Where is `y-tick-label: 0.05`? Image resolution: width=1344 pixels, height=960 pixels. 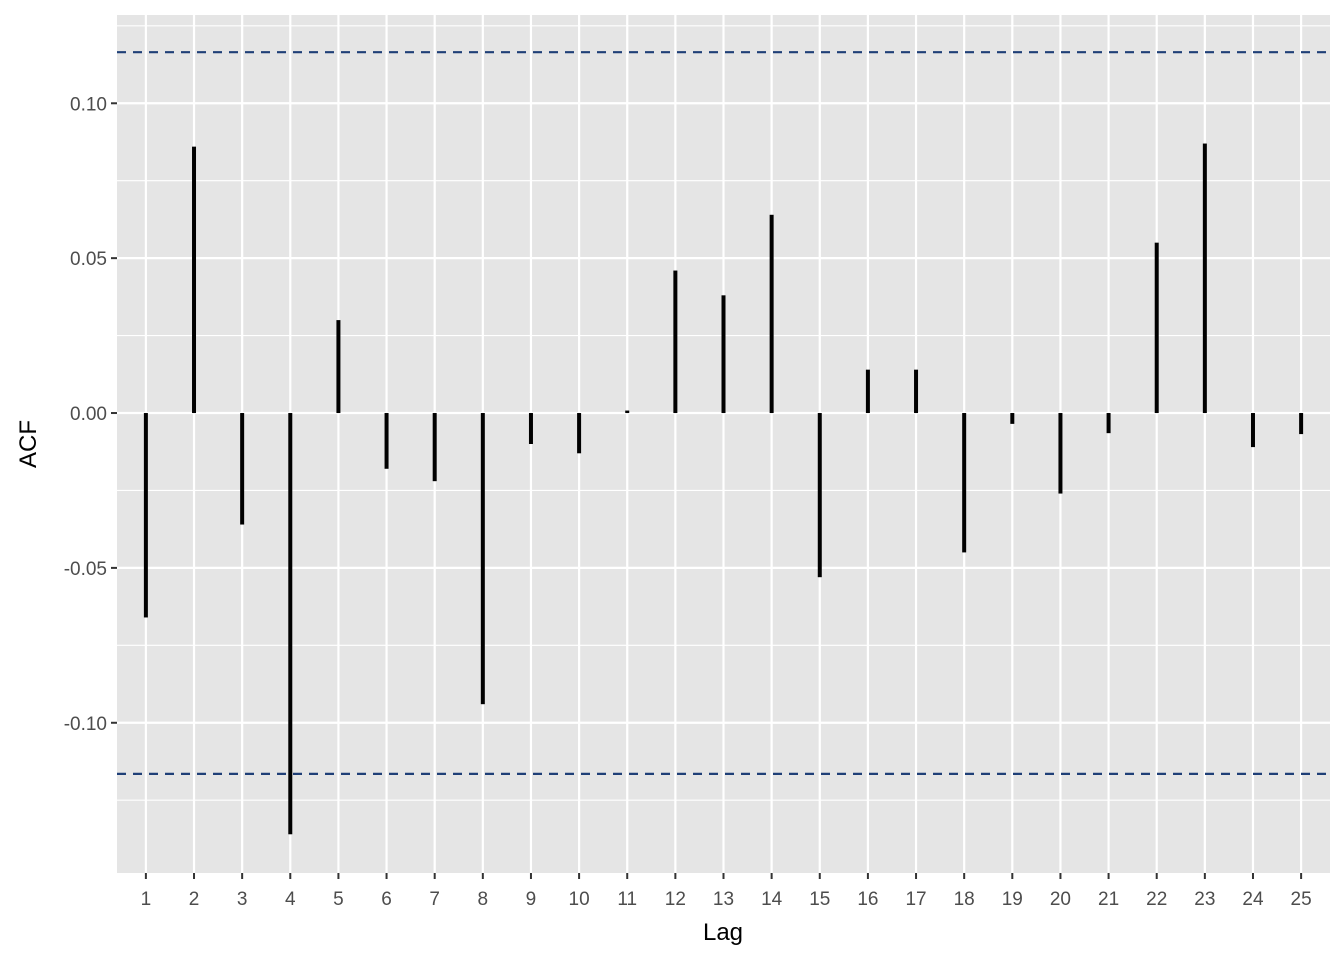 y-tick-label: 0.05 is located at coordinates (88, 259).